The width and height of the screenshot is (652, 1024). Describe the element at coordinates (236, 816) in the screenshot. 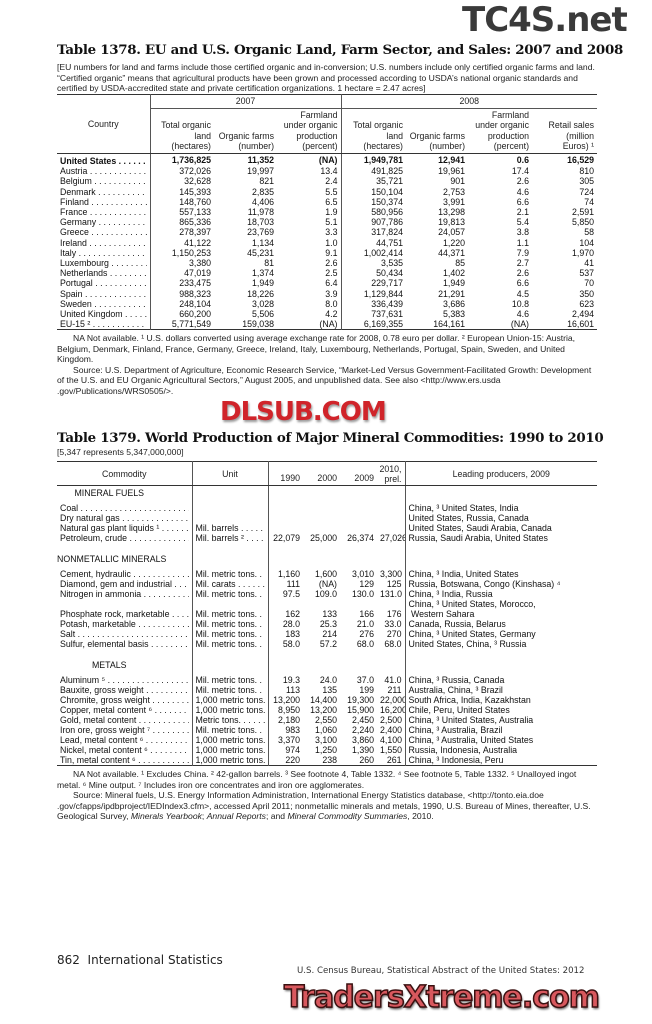

I see `source-title: Annual Reports` at that location.